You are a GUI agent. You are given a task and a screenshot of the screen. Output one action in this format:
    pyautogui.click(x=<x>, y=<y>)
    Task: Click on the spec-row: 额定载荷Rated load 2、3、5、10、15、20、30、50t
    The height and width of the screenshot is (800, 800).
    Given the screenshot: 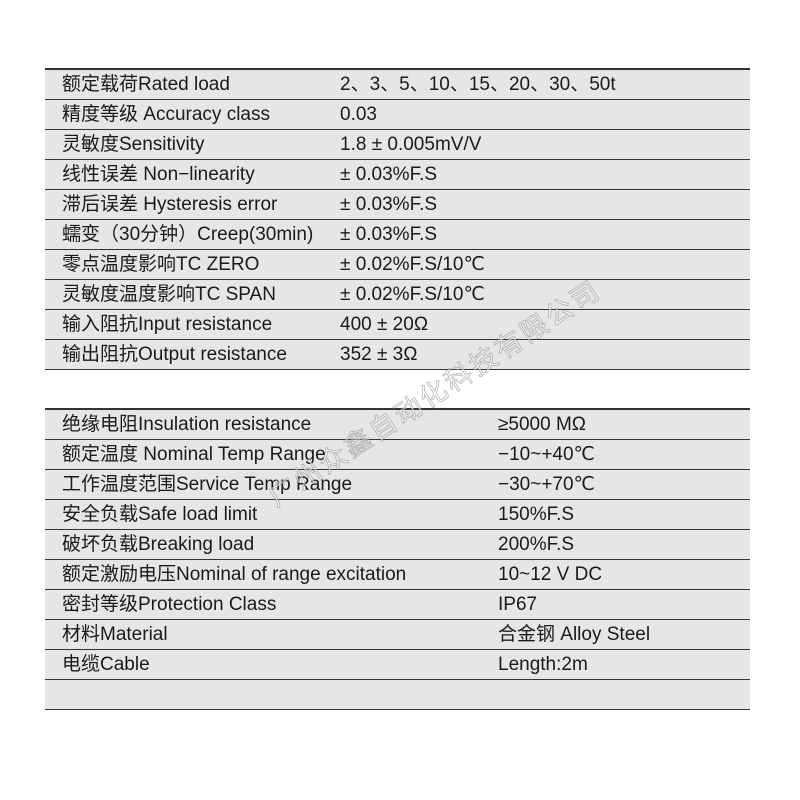 What is the action you would take?
    pyautogui.click(x=397, y=85)
    